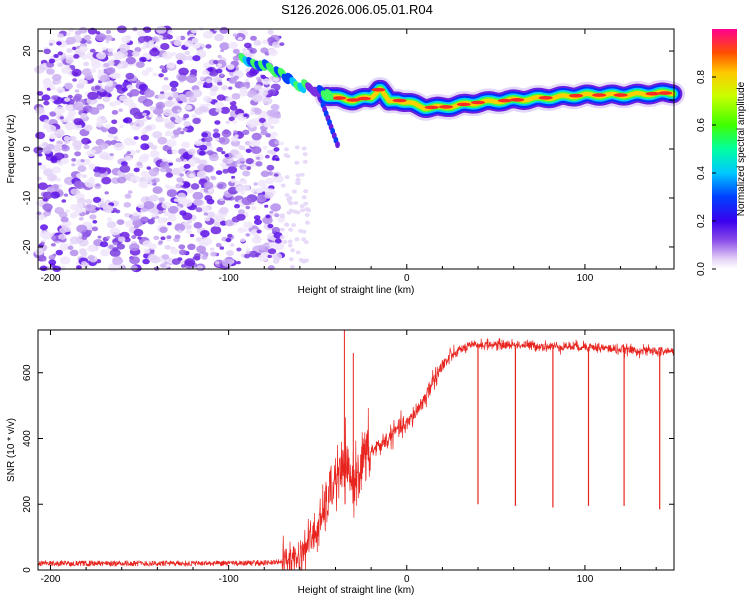 The height and width of the screenshot is (600, 750). I want to click on spectrogram-x-tick-label: 100, so click(585, 278).